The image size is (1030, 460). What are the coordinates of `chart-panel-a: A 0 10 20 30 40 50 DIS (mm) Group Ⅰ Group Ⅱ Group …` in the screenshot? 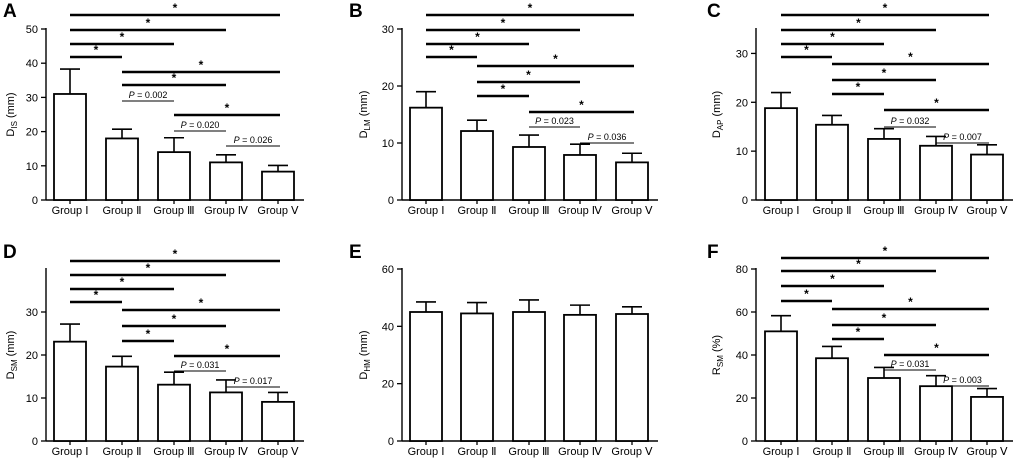 It's located at (153, 109).